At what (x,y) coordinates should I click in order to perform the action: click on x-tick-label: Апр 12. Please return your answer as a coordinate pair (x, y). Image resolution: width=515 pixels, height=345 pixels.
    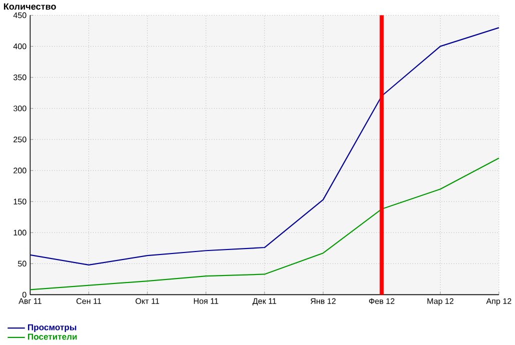
    Looking at the image, I should click on (499, 302).